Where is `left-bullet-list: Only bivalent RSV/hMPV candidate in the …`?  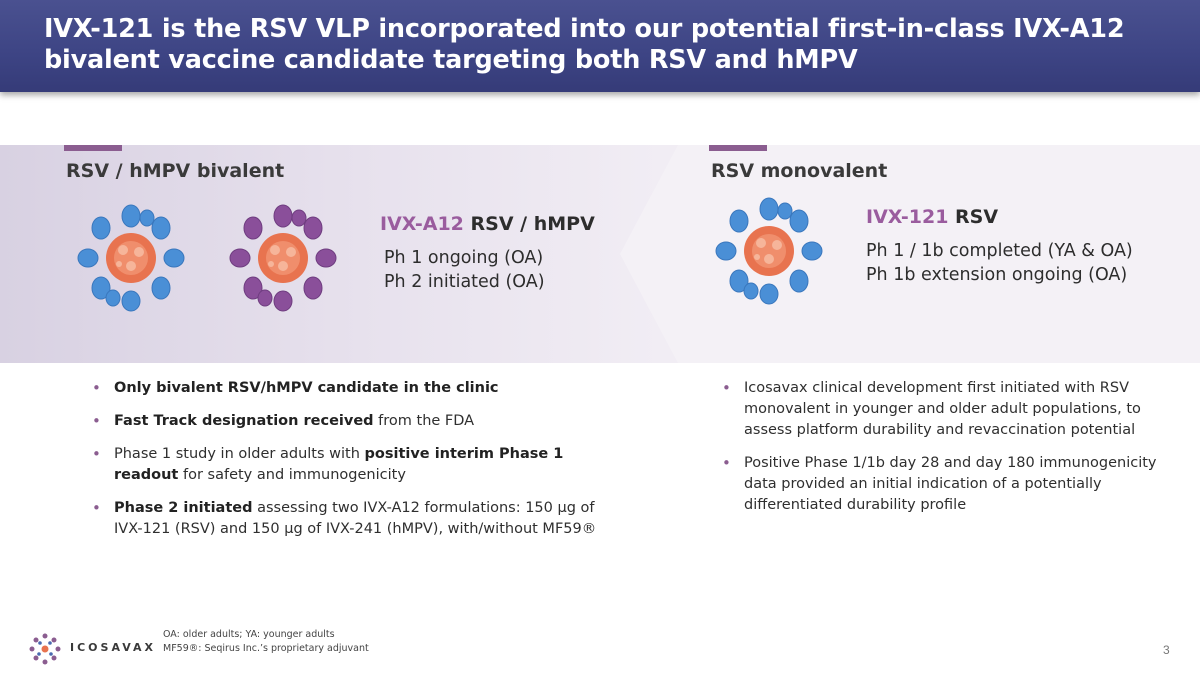
left-bullet-list: Only bivalent RSV/hMPV candidate in the … is located at coordinates (349, 465).